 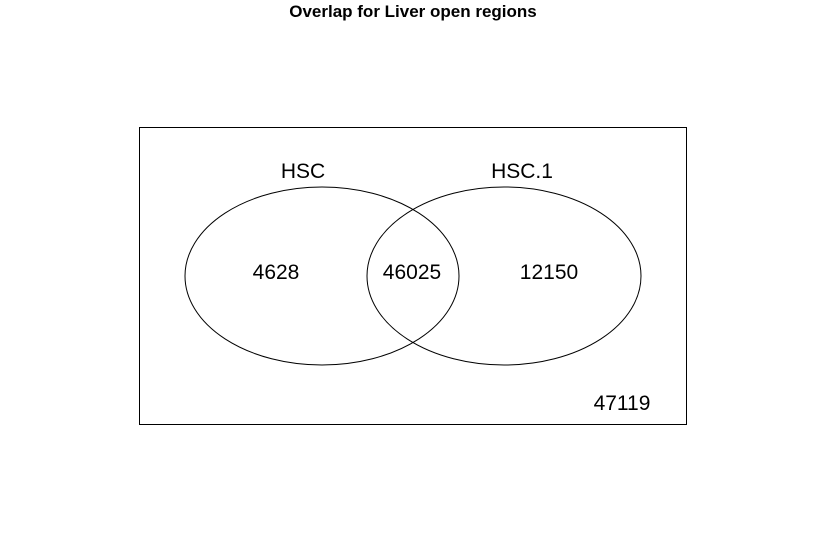 I want to click on plot-title: Overlap for Liver open regions, so click(x=413, y=11).